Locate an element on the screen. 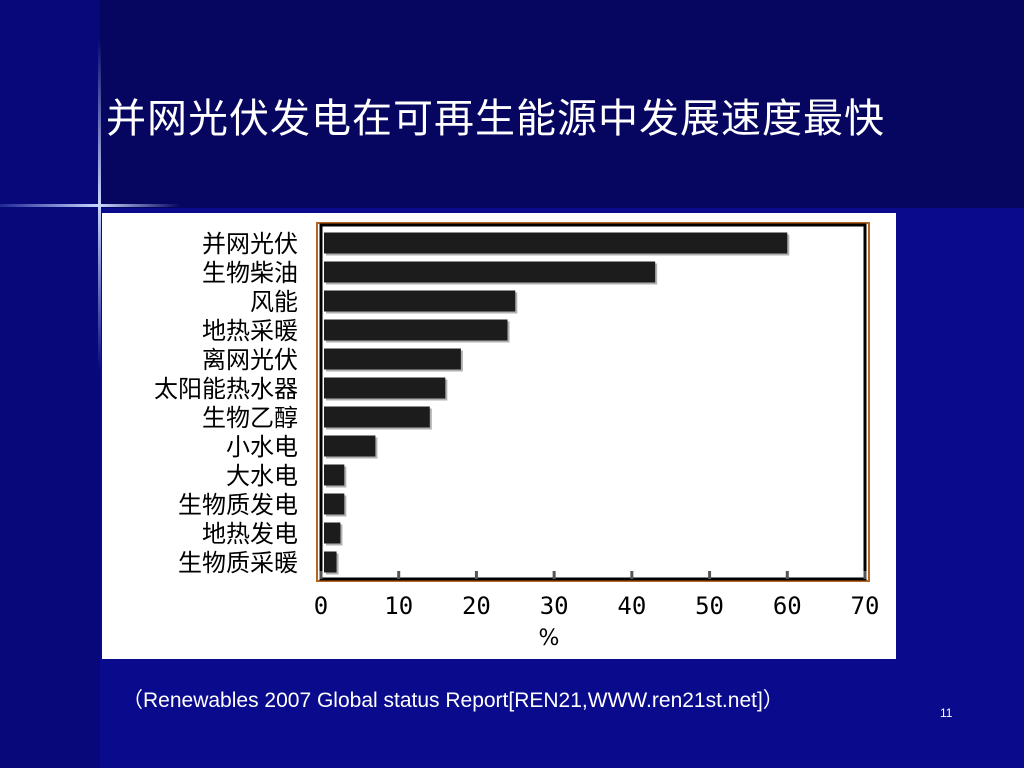 The height and width of the screenshot is (768, 1024). category-label: 生物柴油 is located at coordinates (250, 273).